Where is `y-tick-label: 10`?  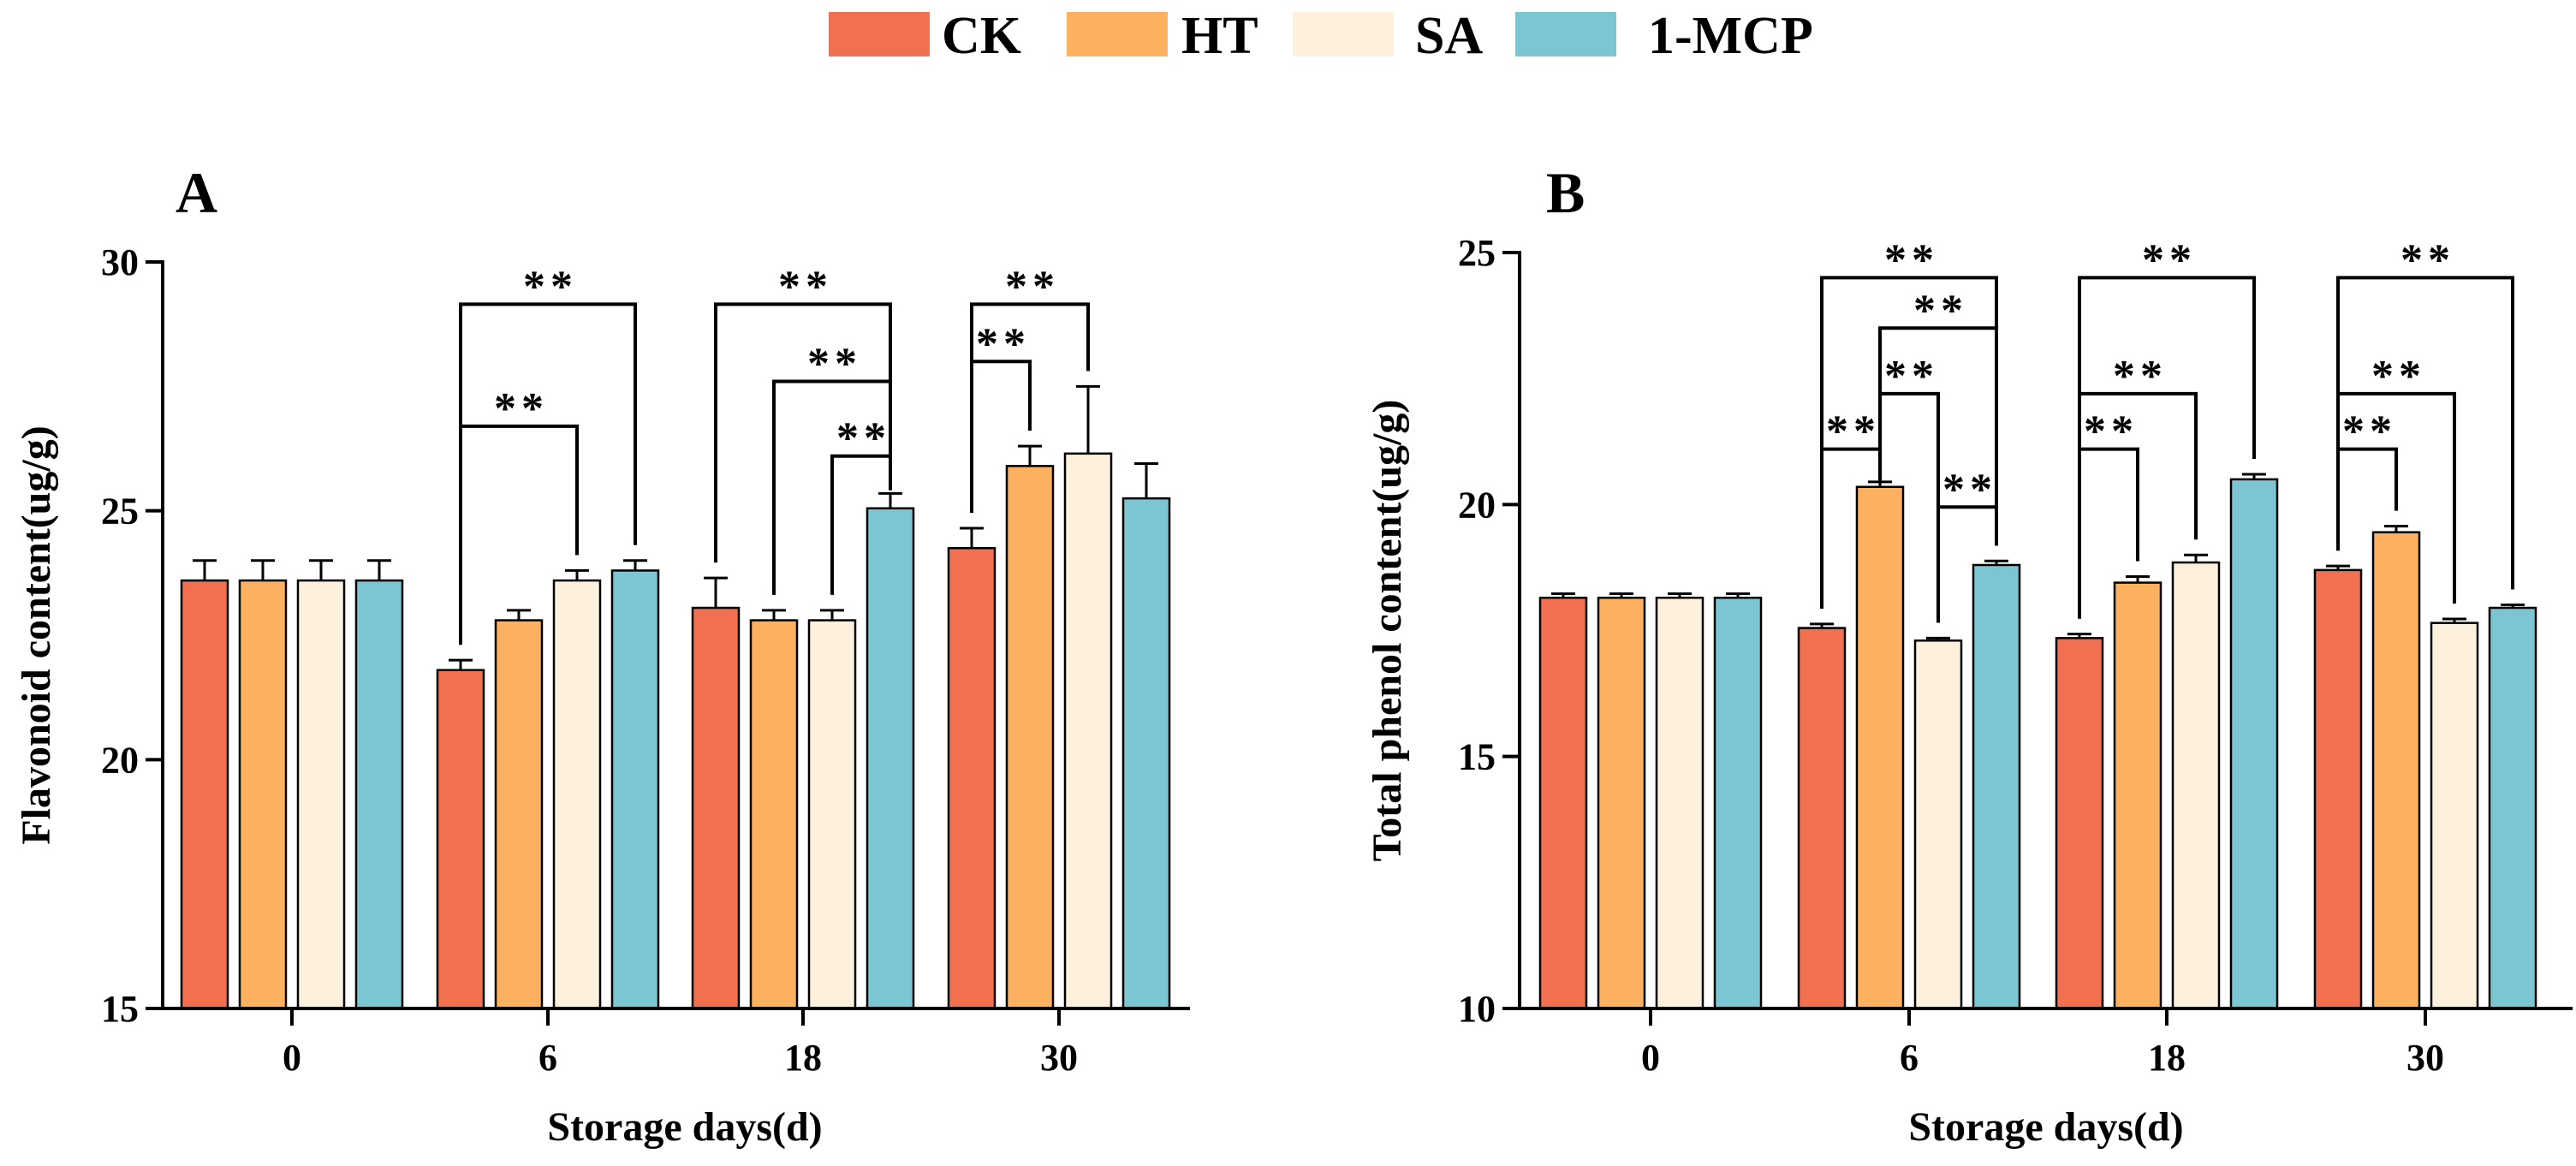 y-tick-label: 10 is located at coordinates (1477, 1009).